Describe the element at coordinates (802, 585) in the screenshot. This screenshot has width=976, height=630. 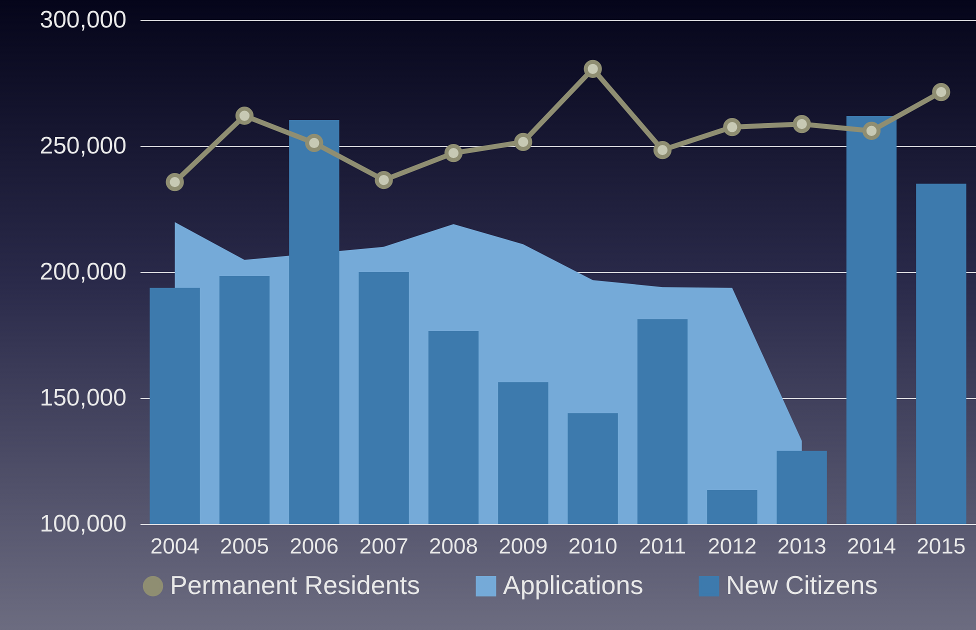
I see `legend-label: New Citizens` at that location.